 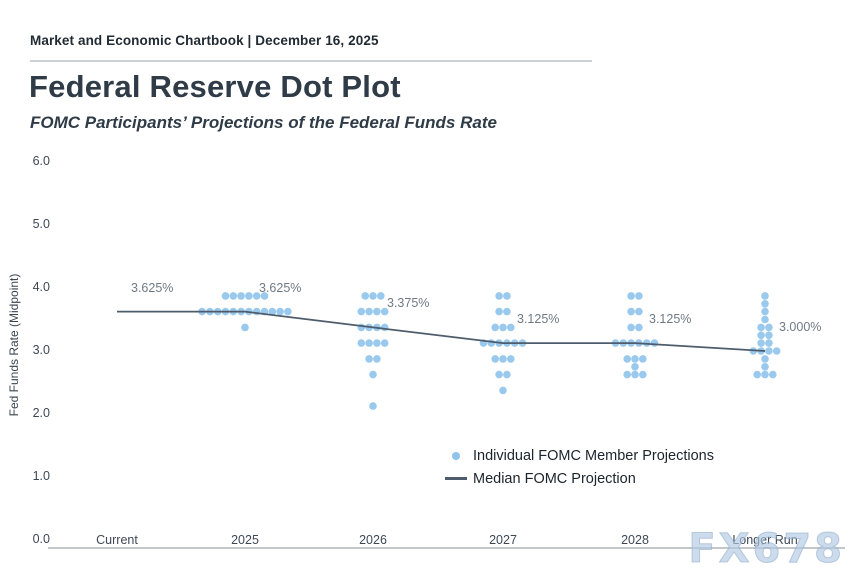 I want to click on x-tick-label-2028: 2028, so click(x=635, y=540).